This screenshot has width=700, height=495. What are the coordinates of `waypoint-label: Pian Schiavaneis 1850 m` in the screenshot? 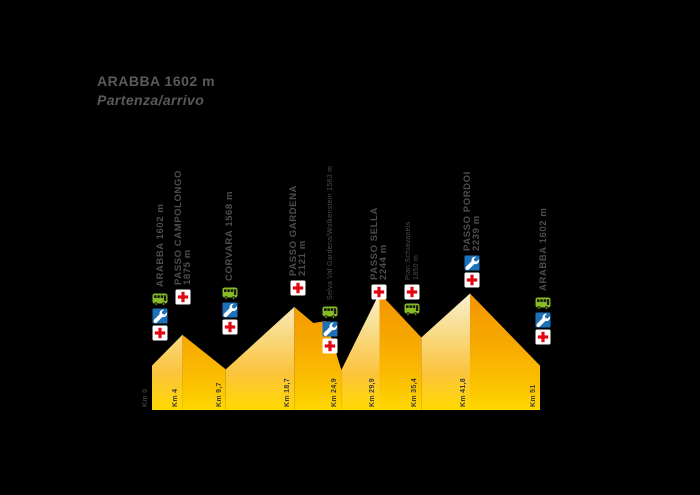 It's located at (412, 251).